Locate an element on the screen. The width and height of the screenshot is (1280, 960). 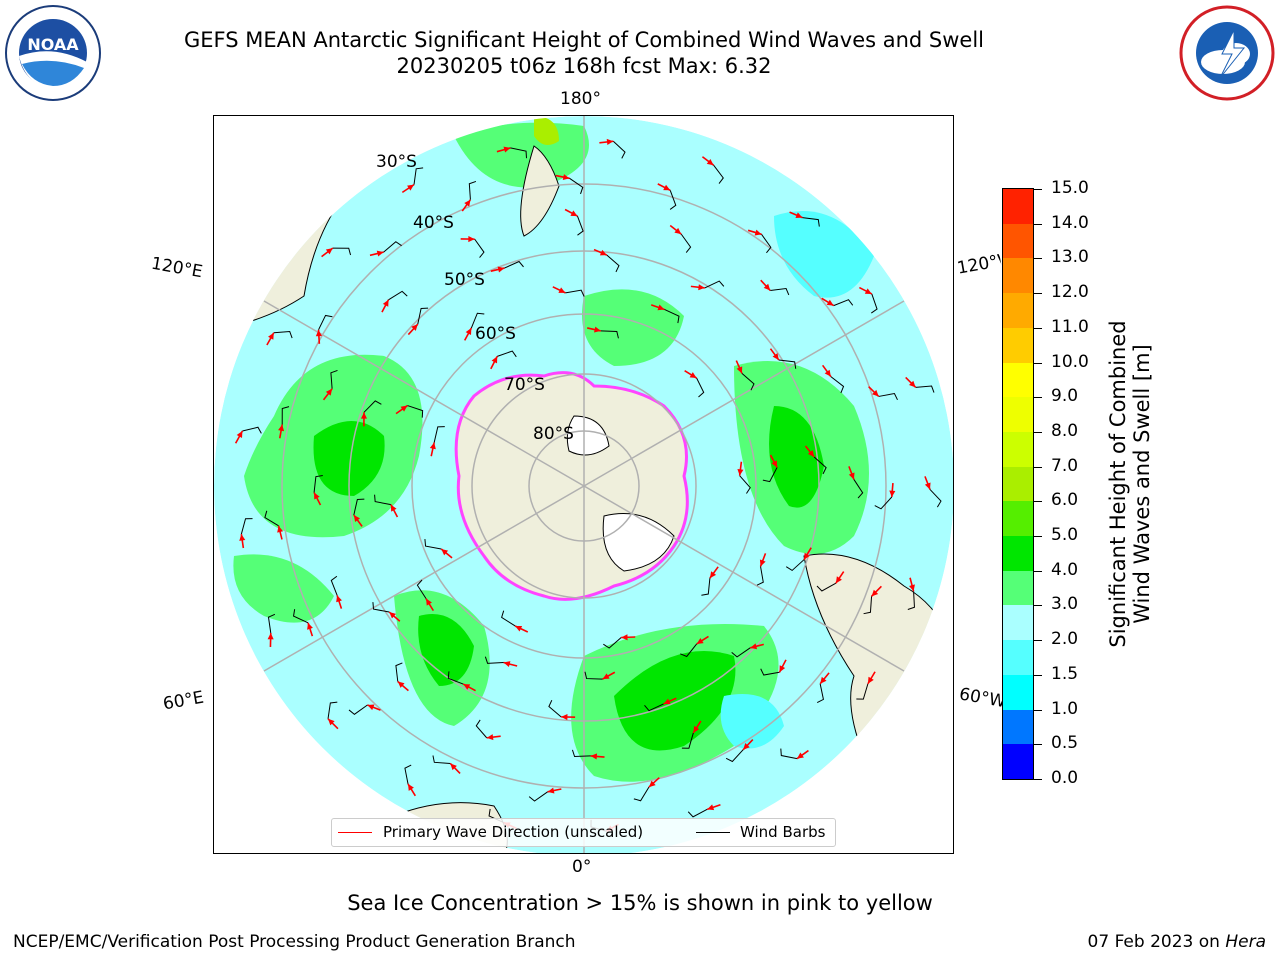
lon-label-left-upper: 120°E is located at coordinates (177, 268).